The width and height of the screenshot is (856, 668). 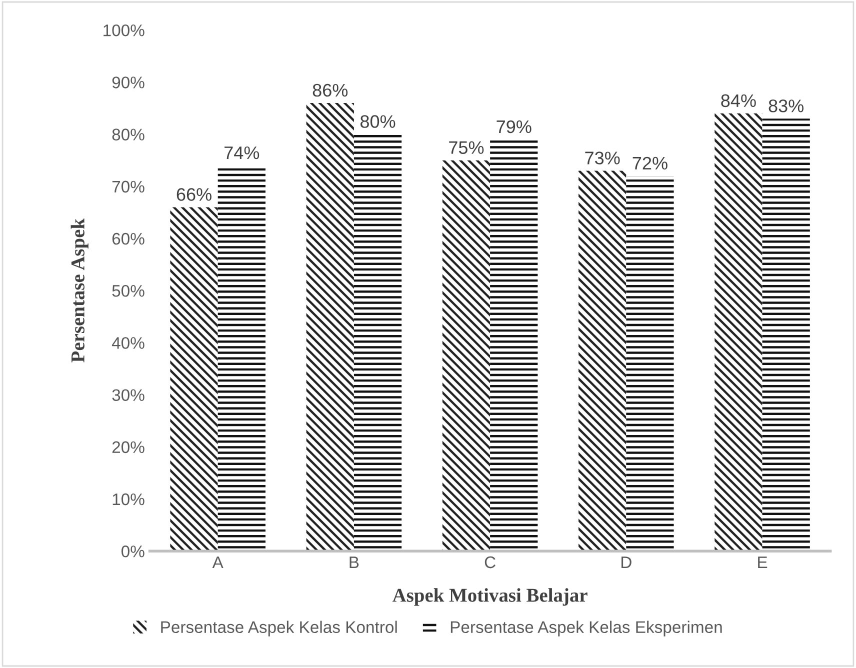 I want to click on data-label: 73%, so click(x=602, y=158).